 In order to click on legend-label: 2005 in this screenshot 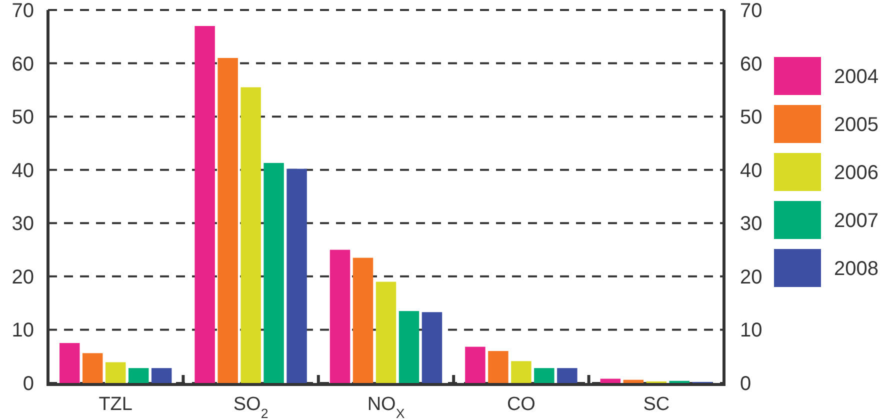, I will do `click(856, 125)`.